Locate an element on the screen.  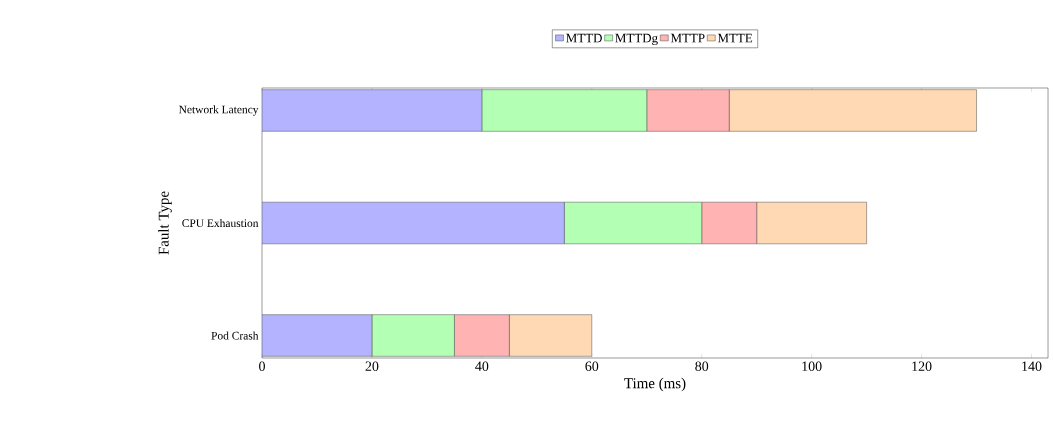
legend-label: MTTP is located at coordinates (687, 38).